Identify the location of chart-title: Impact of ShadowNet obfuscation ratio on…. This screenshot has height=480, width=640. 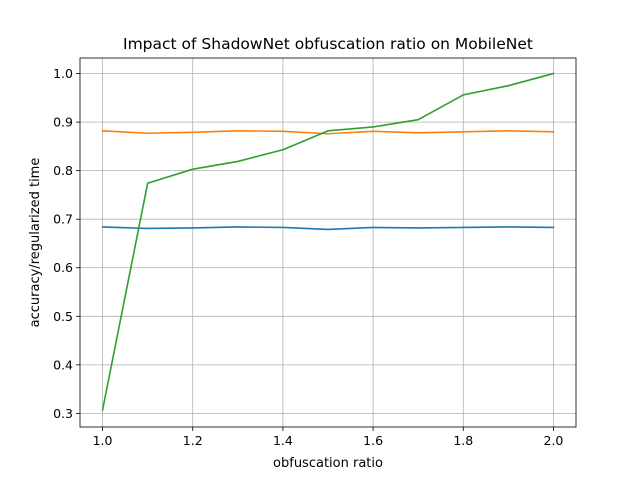
(328, 44).